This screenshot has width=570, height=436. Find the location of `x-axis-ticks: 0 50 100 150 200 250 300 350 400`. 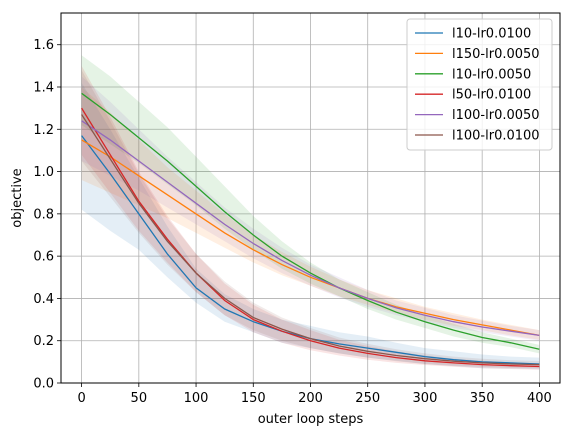

x-axis-ticks: 0 50 100 150 200 250 300 350 400 is located at coordinates (314, 394).